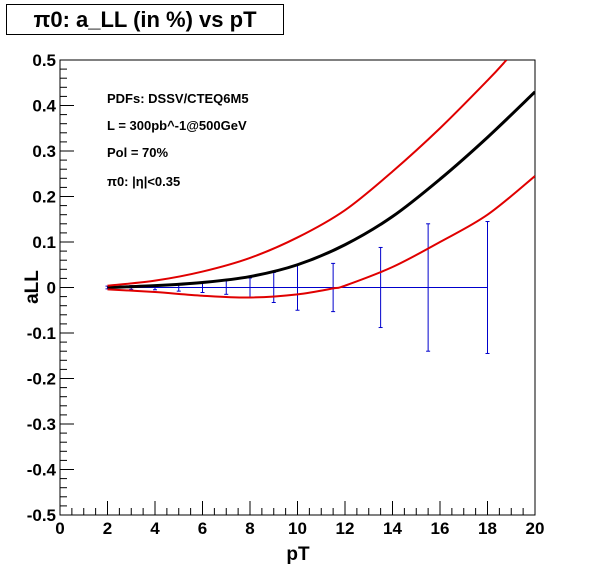 This screenshot has width=596, height=572. What do you see at coordinates (44, 242) in the screenshot?
I see `y-tick-label: 0.1` at bounding box center [44, 242].